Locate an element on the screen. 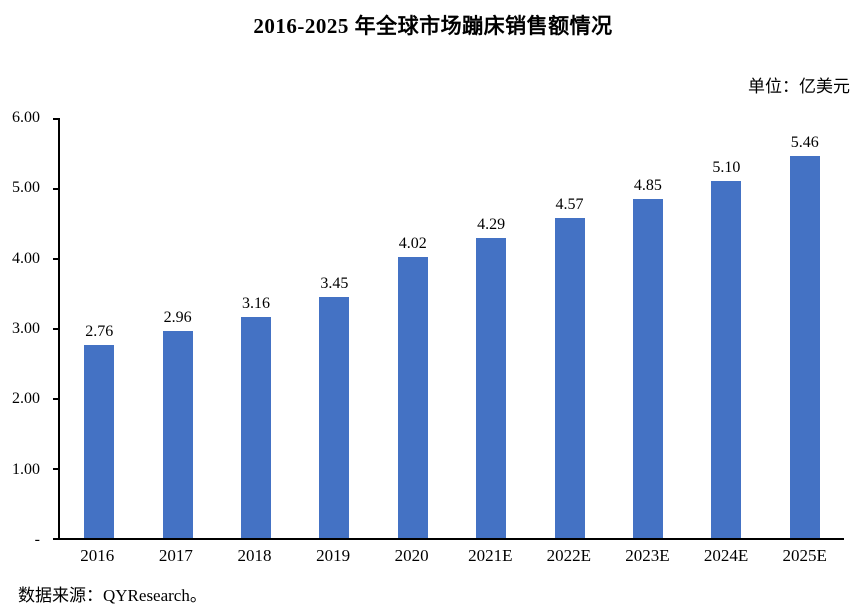 The height and width of the screenshot is (614, 866). y-axis-labels: 6.00 5.00 4.00 3.00 2.00 1.00 - is located at coordinates (25, 328).